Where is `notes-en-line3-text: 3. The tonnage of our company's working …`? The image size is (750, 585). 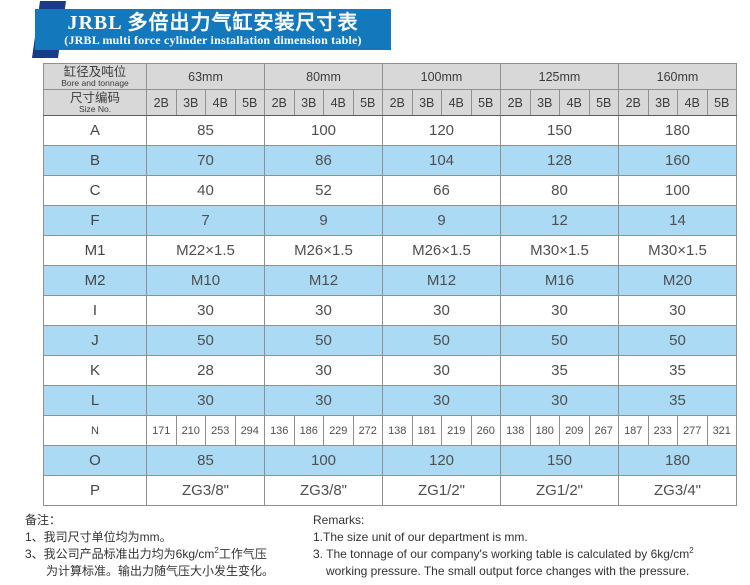 notes-en-line3-text: 3. The tonnage of our company's working … is located at coordinates (501, 554).